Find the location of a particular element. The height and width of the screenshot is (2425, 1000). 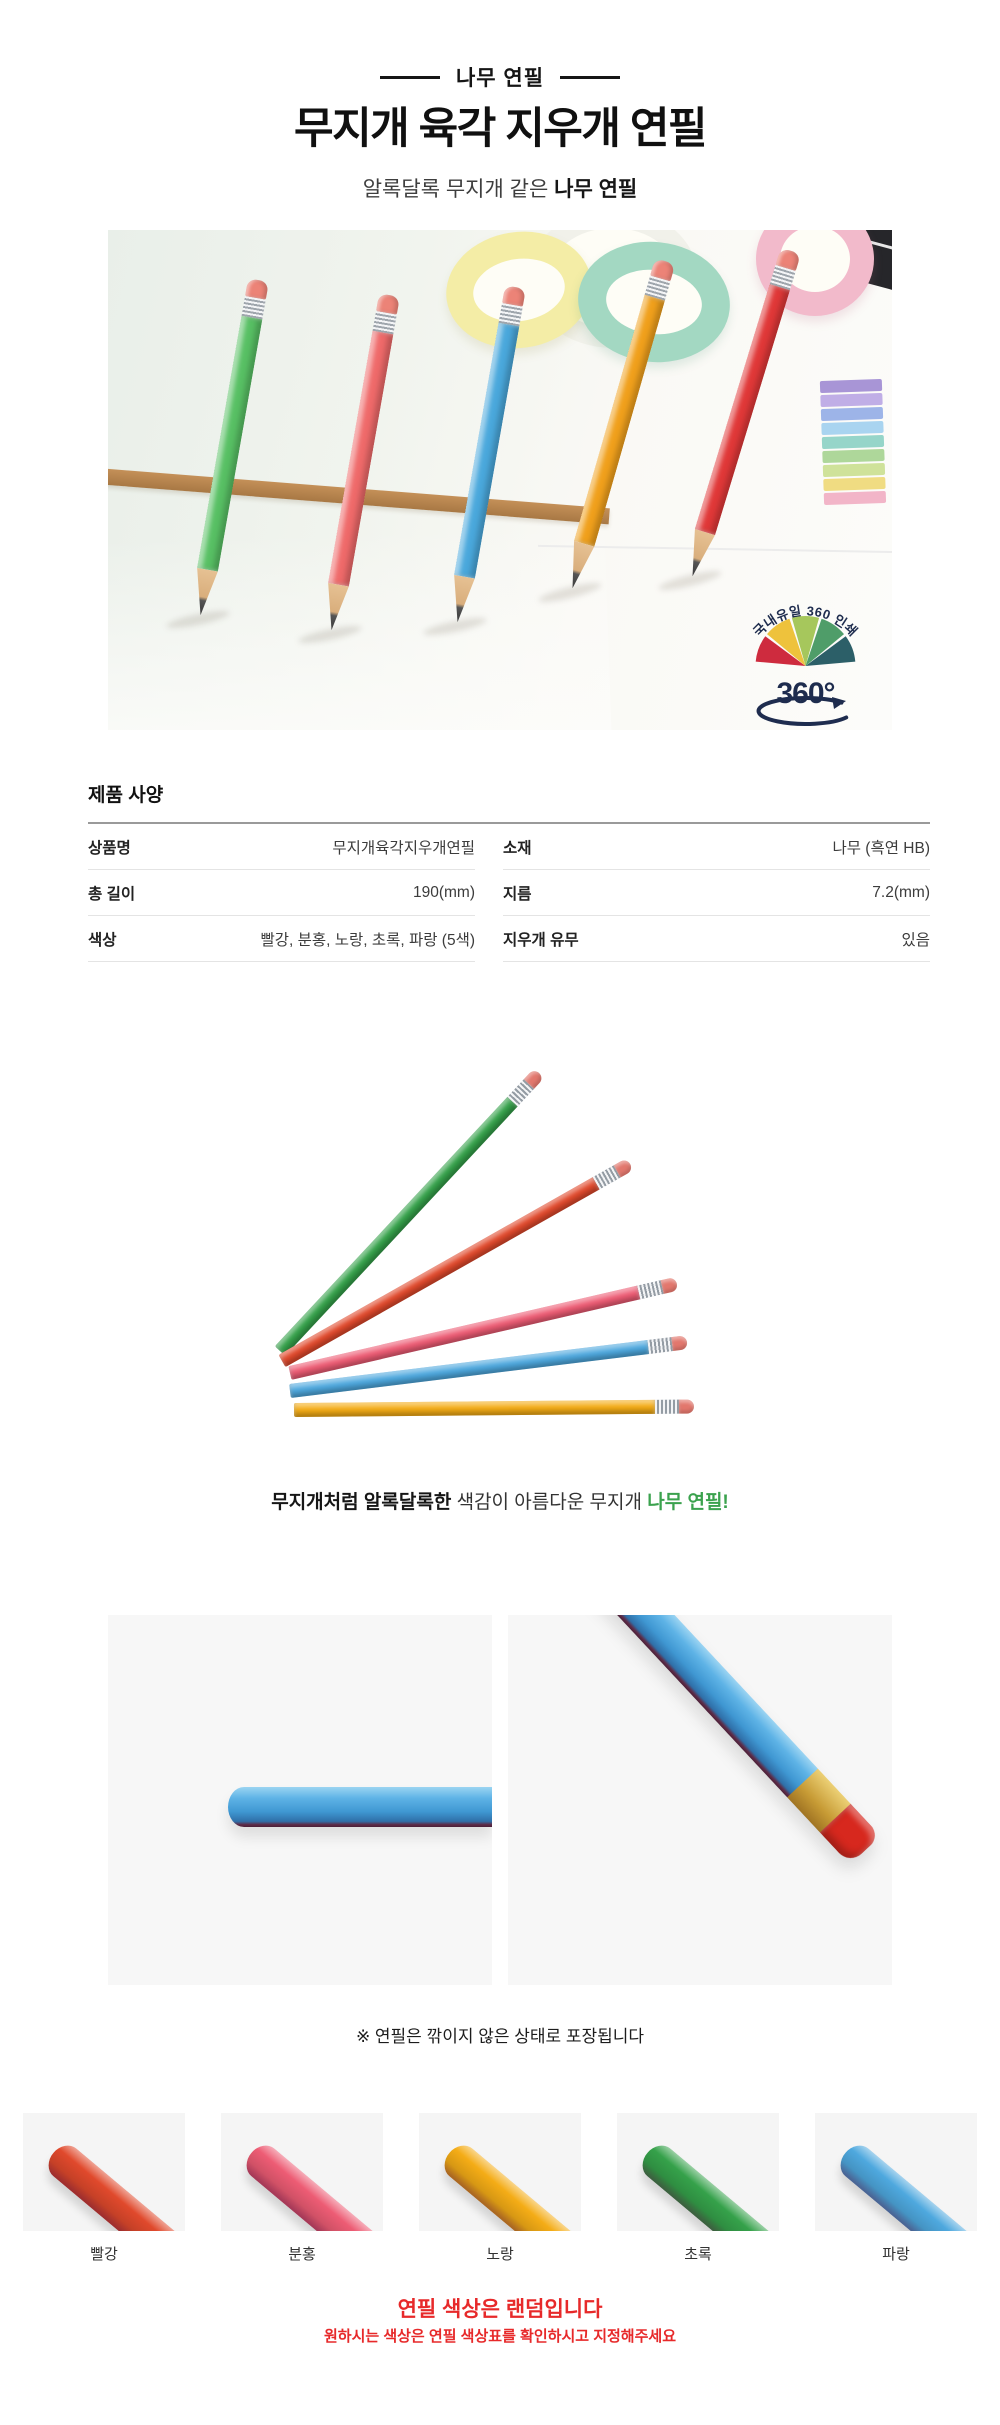

blue-pencil-blunt-end is located at coordinates (360, 1807).